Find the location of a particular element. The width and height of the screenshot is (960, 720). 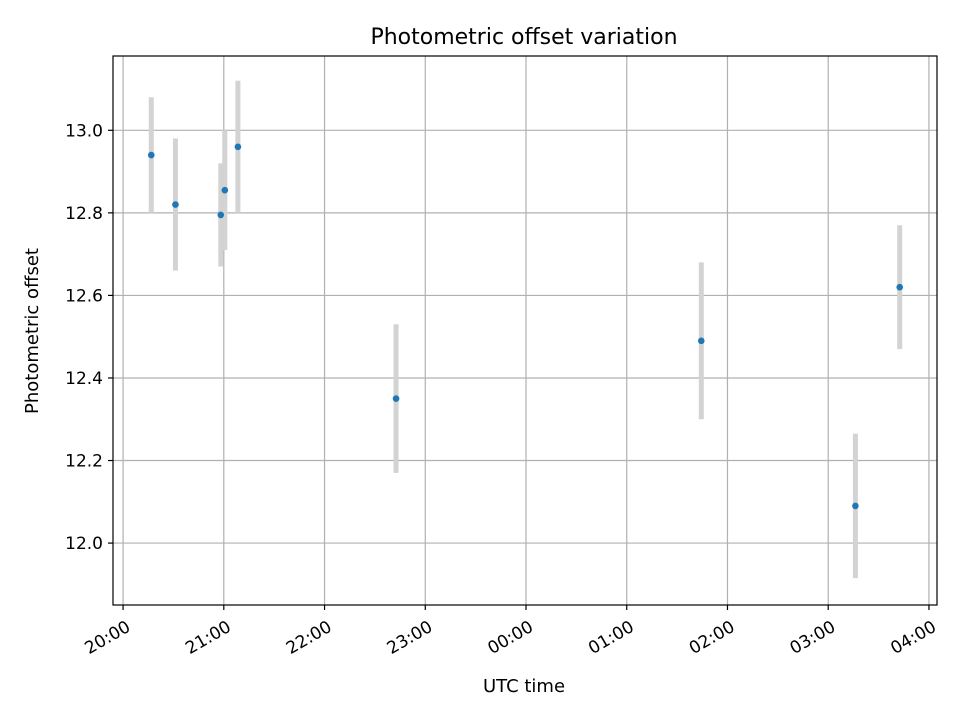

y-axis-label: Photometric offset is located at coordinates (32, 331).